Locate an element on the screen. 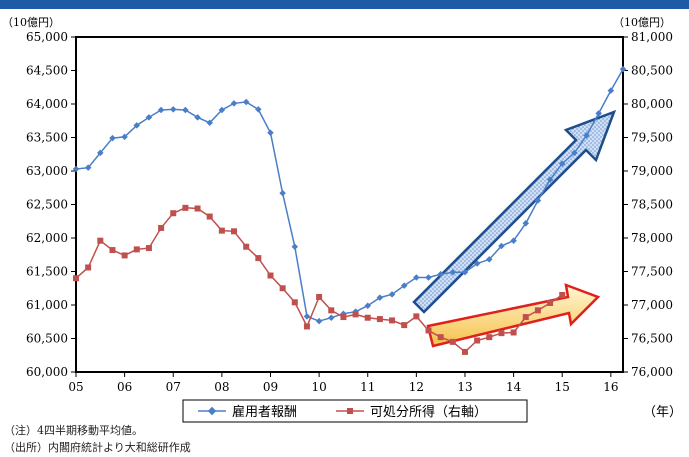 The image size is (689, 457). right-axis-tick-label: 76,000 is located at coordinates (652, 372).